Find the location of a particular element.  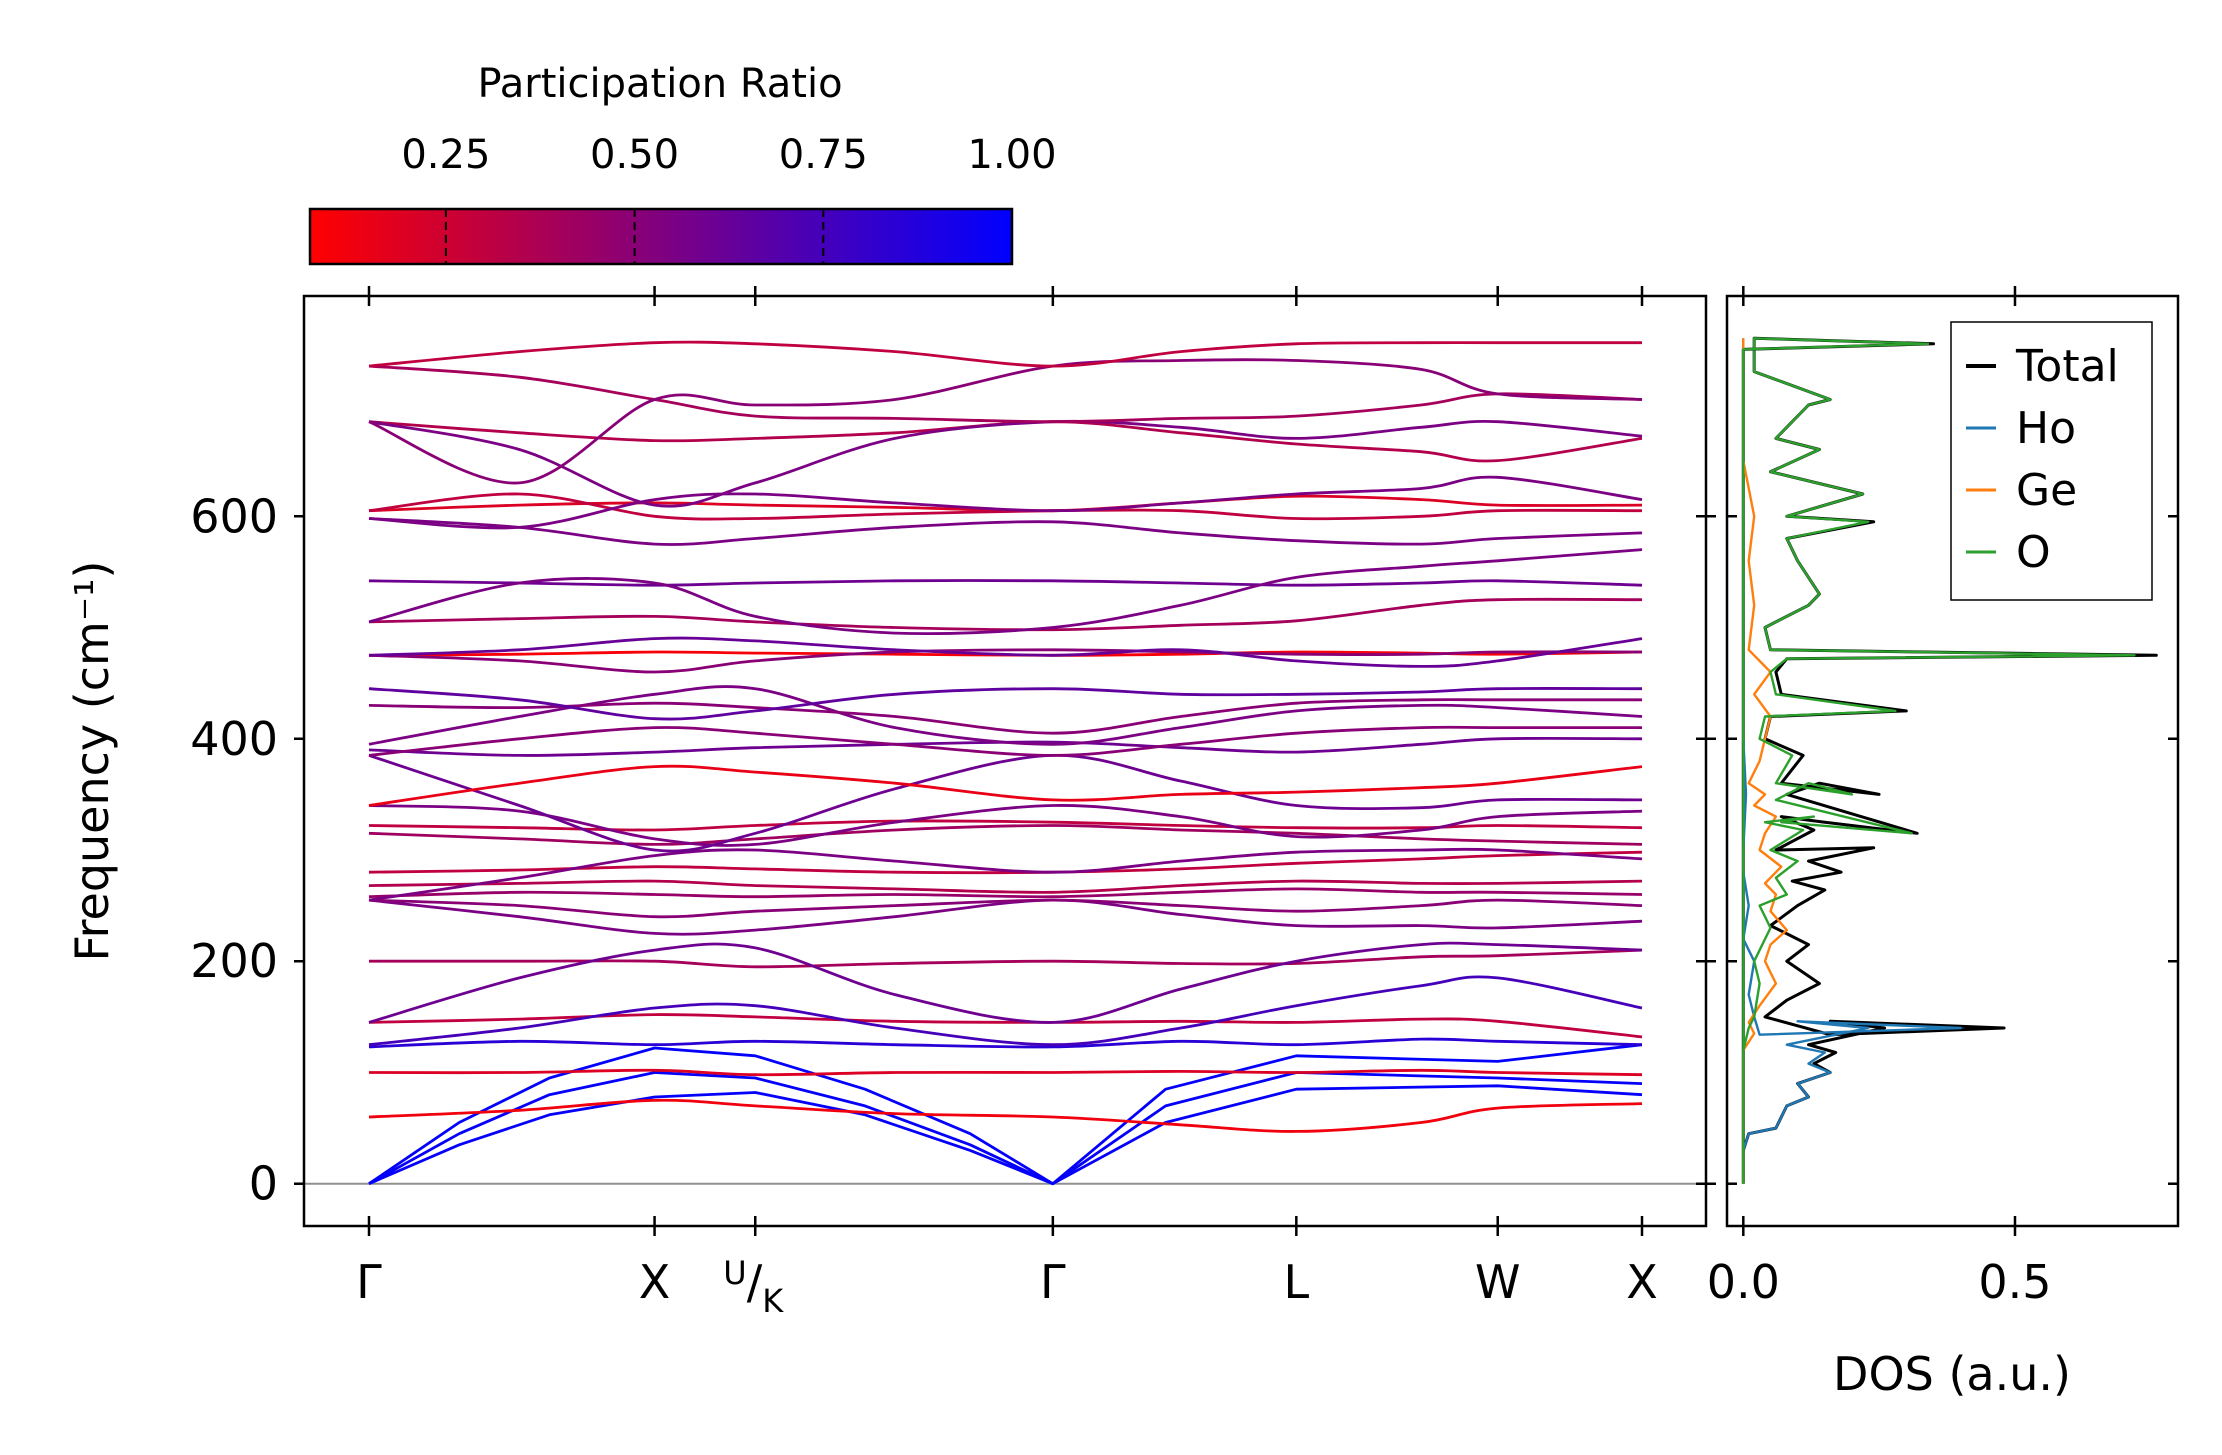

colorbar-ticks: 0.25 0.50 0.75 1.00 is located at coordinates (729, 198).